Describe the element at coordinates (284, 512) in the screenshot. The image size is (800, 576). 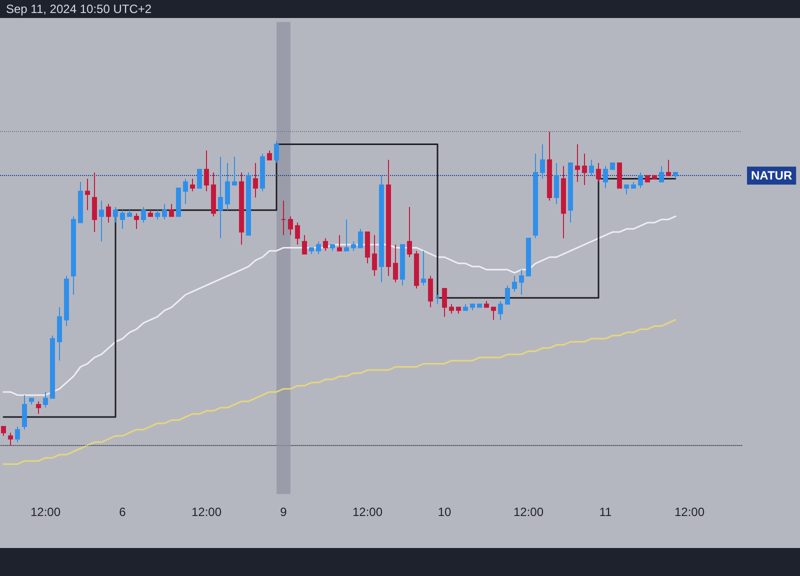
I see `x-tick-label: 9` at that location.